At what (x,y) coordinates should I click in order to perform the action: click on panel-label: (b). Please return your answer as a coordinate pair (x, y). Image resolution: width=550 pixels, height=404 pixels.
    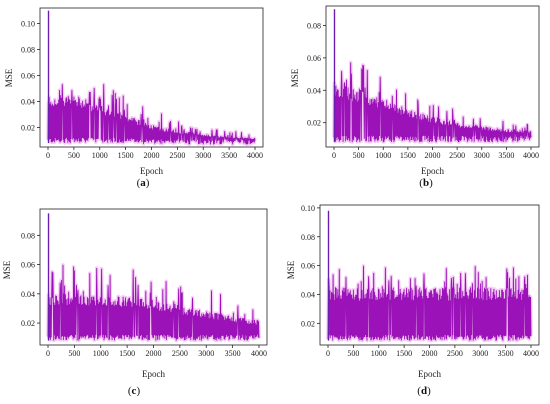
    Looking at the image, I should click on (426, 183).